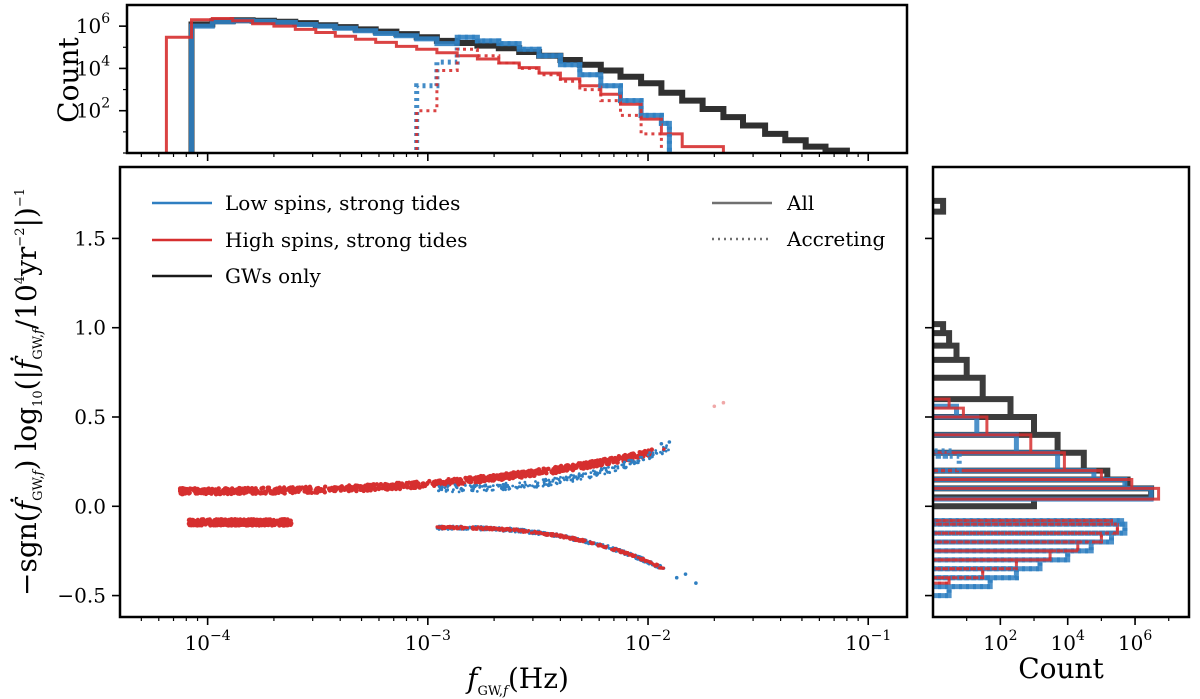  What do you see at coordinates (342, 203) in the screenshot?
I see `legend-label-low-spins: Low spins, strong tides` at bounding box center [342, 203].